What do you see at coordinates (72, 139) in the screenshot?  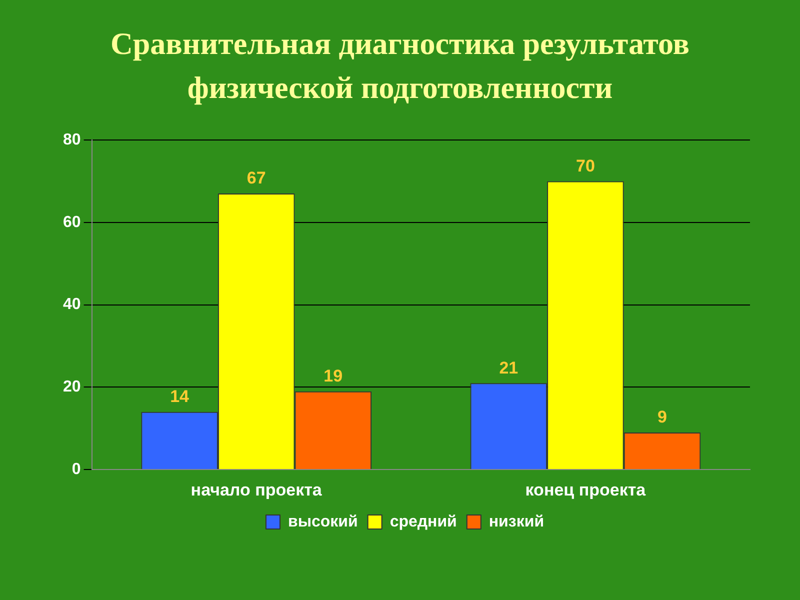 I see `y-tick-label: 80` at bounding box center [72, 139].